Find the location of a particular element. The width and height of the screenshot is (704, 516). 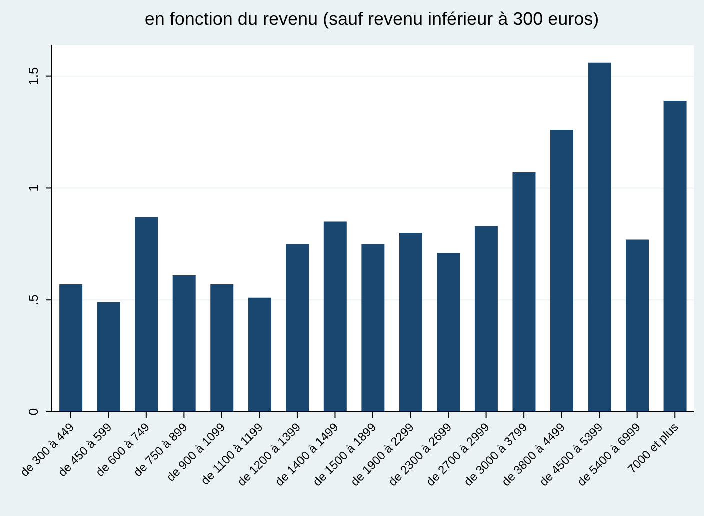

y-tick-label: 1 is located at coordinates (33, 188).